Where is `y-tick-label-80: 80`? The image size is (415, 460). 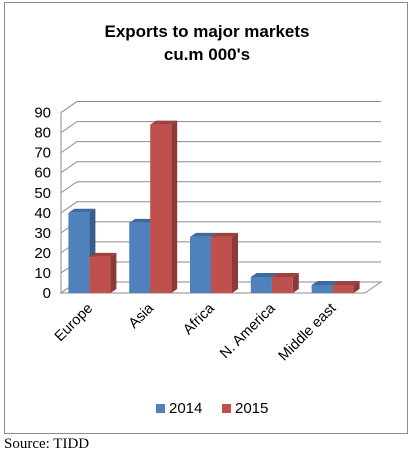
y-tick-label-80: 80 is located at coordinates (42, 133).